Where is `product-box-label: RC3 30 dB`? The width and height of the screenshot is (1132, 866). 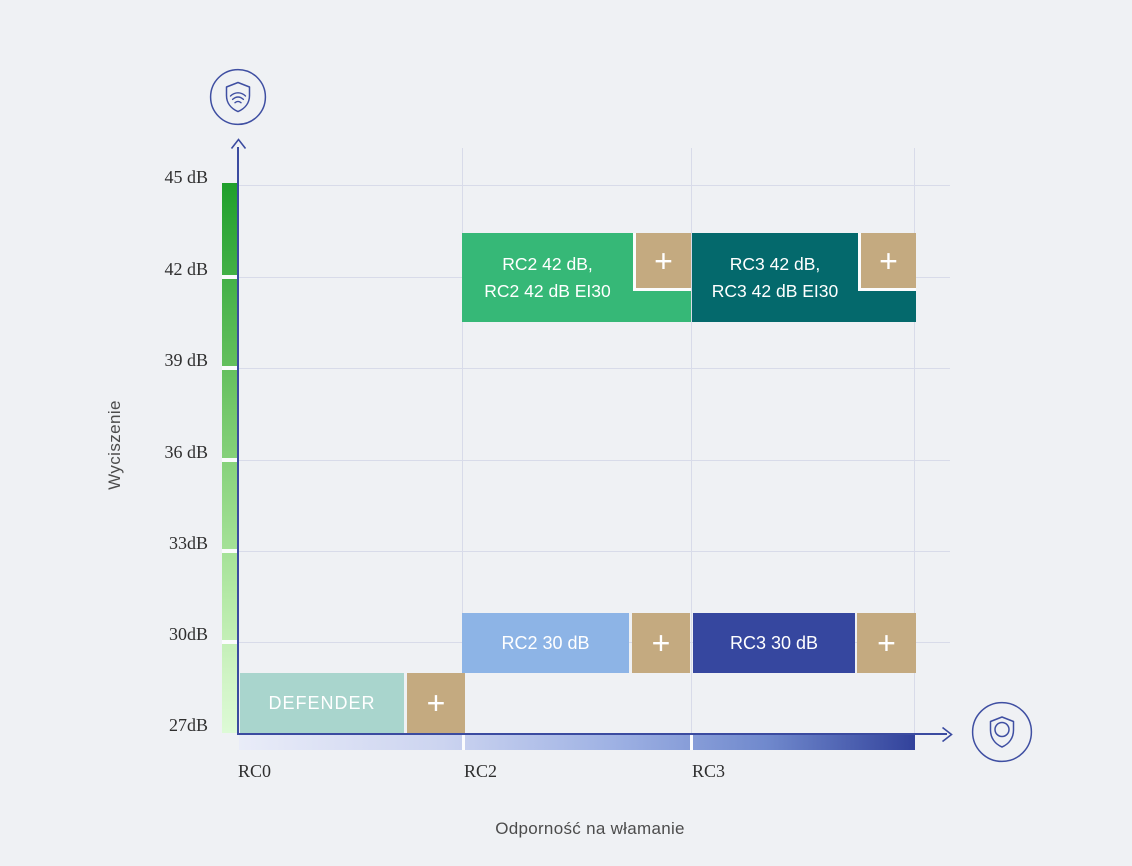
product-box-label: RC3 30 dB is located at coordinates (774, 642).